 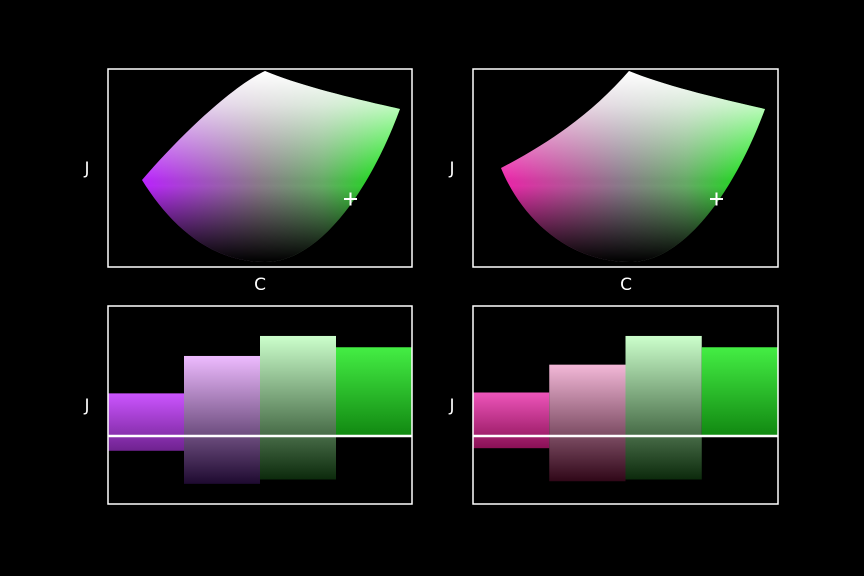 What do you see at coordinates (451, 169) in the screenshot?
I see `ylabel-top-right: J` at bounding box center [451, 169].